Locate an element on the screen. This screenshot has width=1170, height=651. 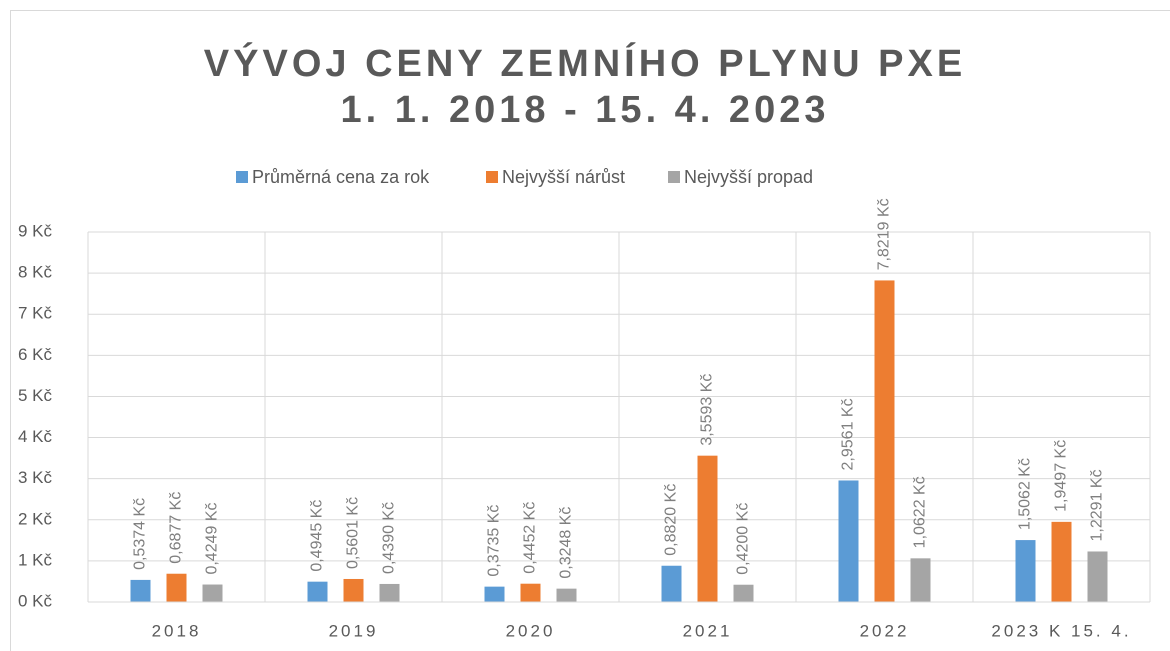
value-label: 1,9497 Kč is located at coordinates (1061, 476).